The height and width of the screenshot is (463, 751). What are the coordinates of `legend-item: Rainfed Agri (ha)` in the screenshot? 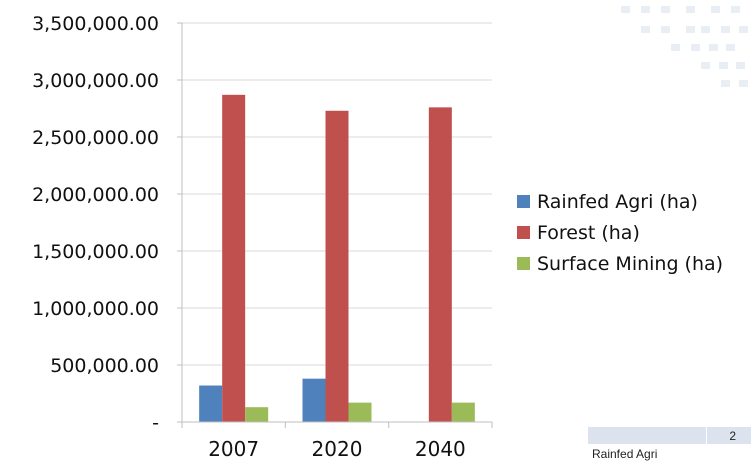 It's located at (620, 201).